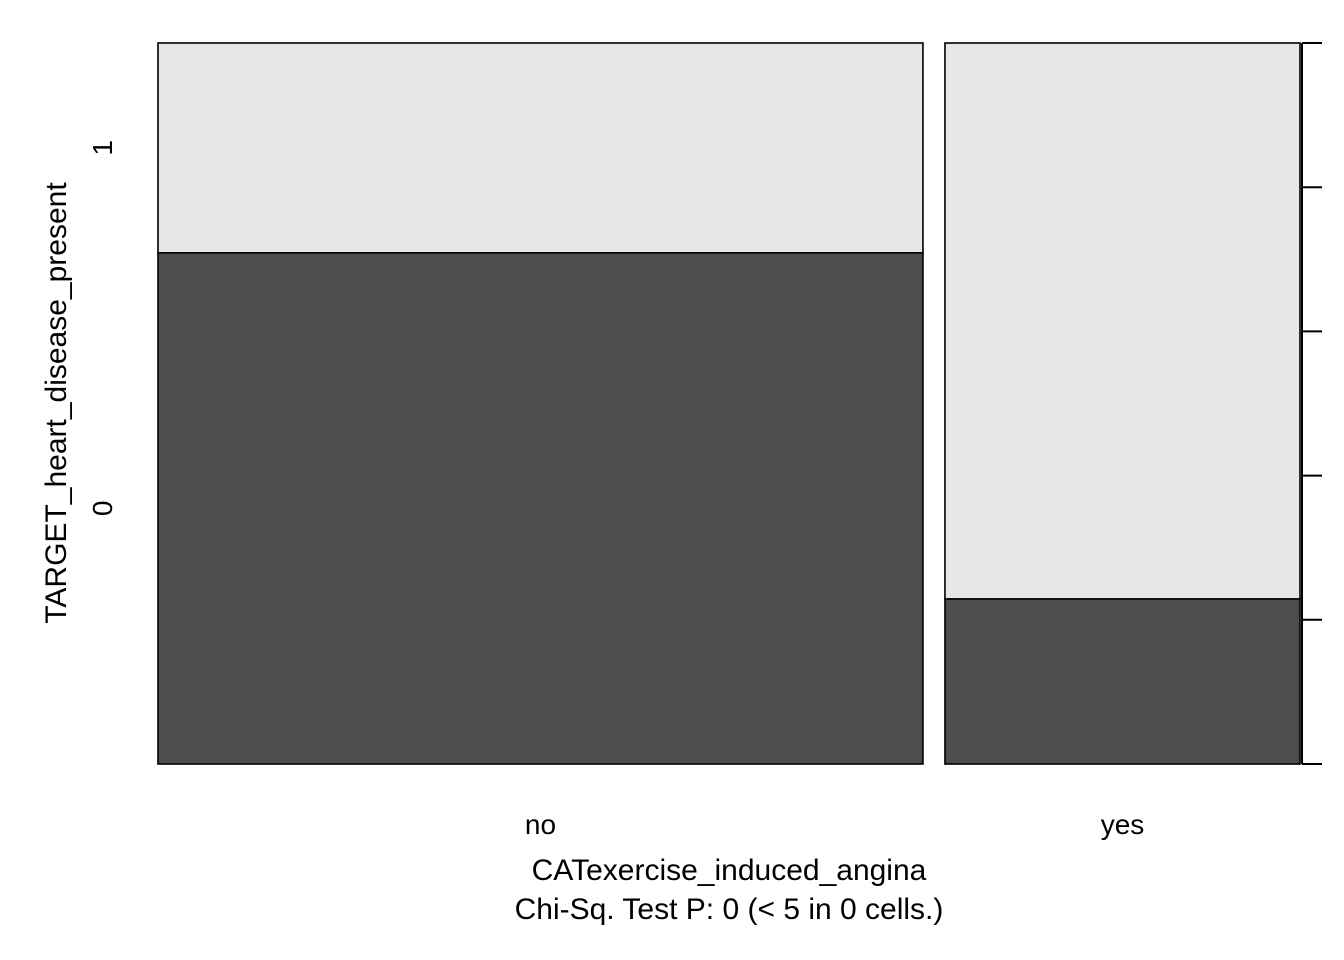  I want to click on y-tick-label-1: 1, so click(102, 148).